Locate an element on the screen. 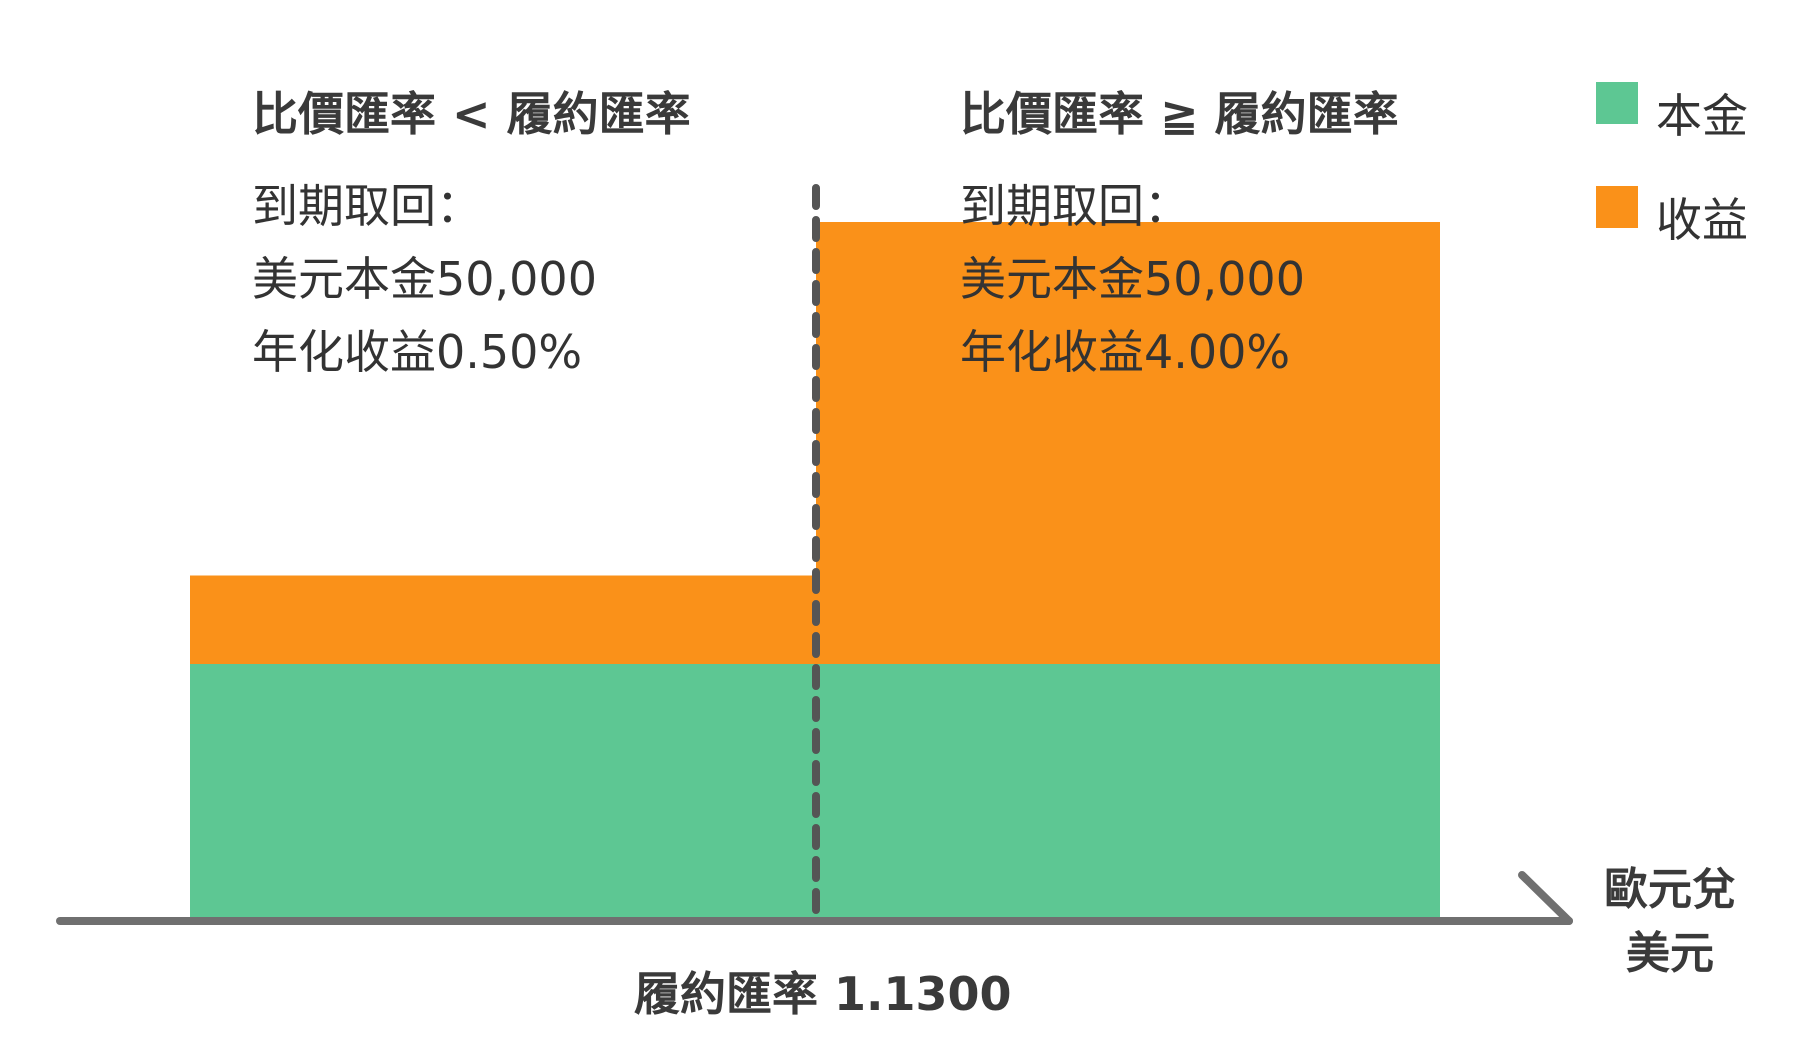 The image size is (1800, 1050). legend-label-return: 收益 is located at coordinates (1702, 217).